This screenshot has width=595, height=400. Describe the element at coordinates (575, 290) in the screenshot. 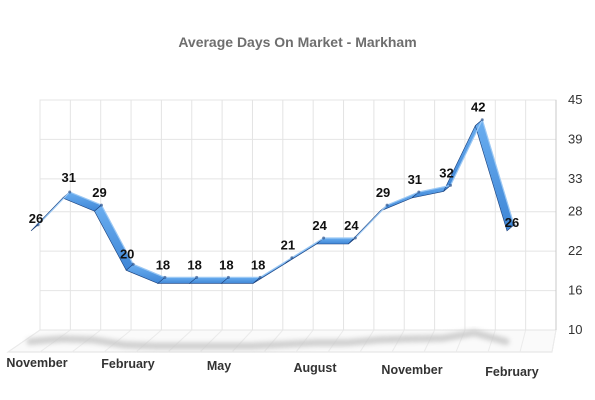

I see `y-tick-label: 16` at that location.